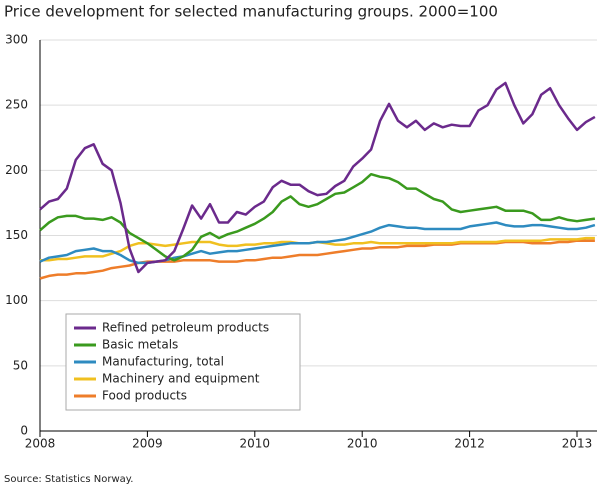 This screenshot has height=492, width=610. I want to click on x-tick-label: 2008, so click(40, 444).